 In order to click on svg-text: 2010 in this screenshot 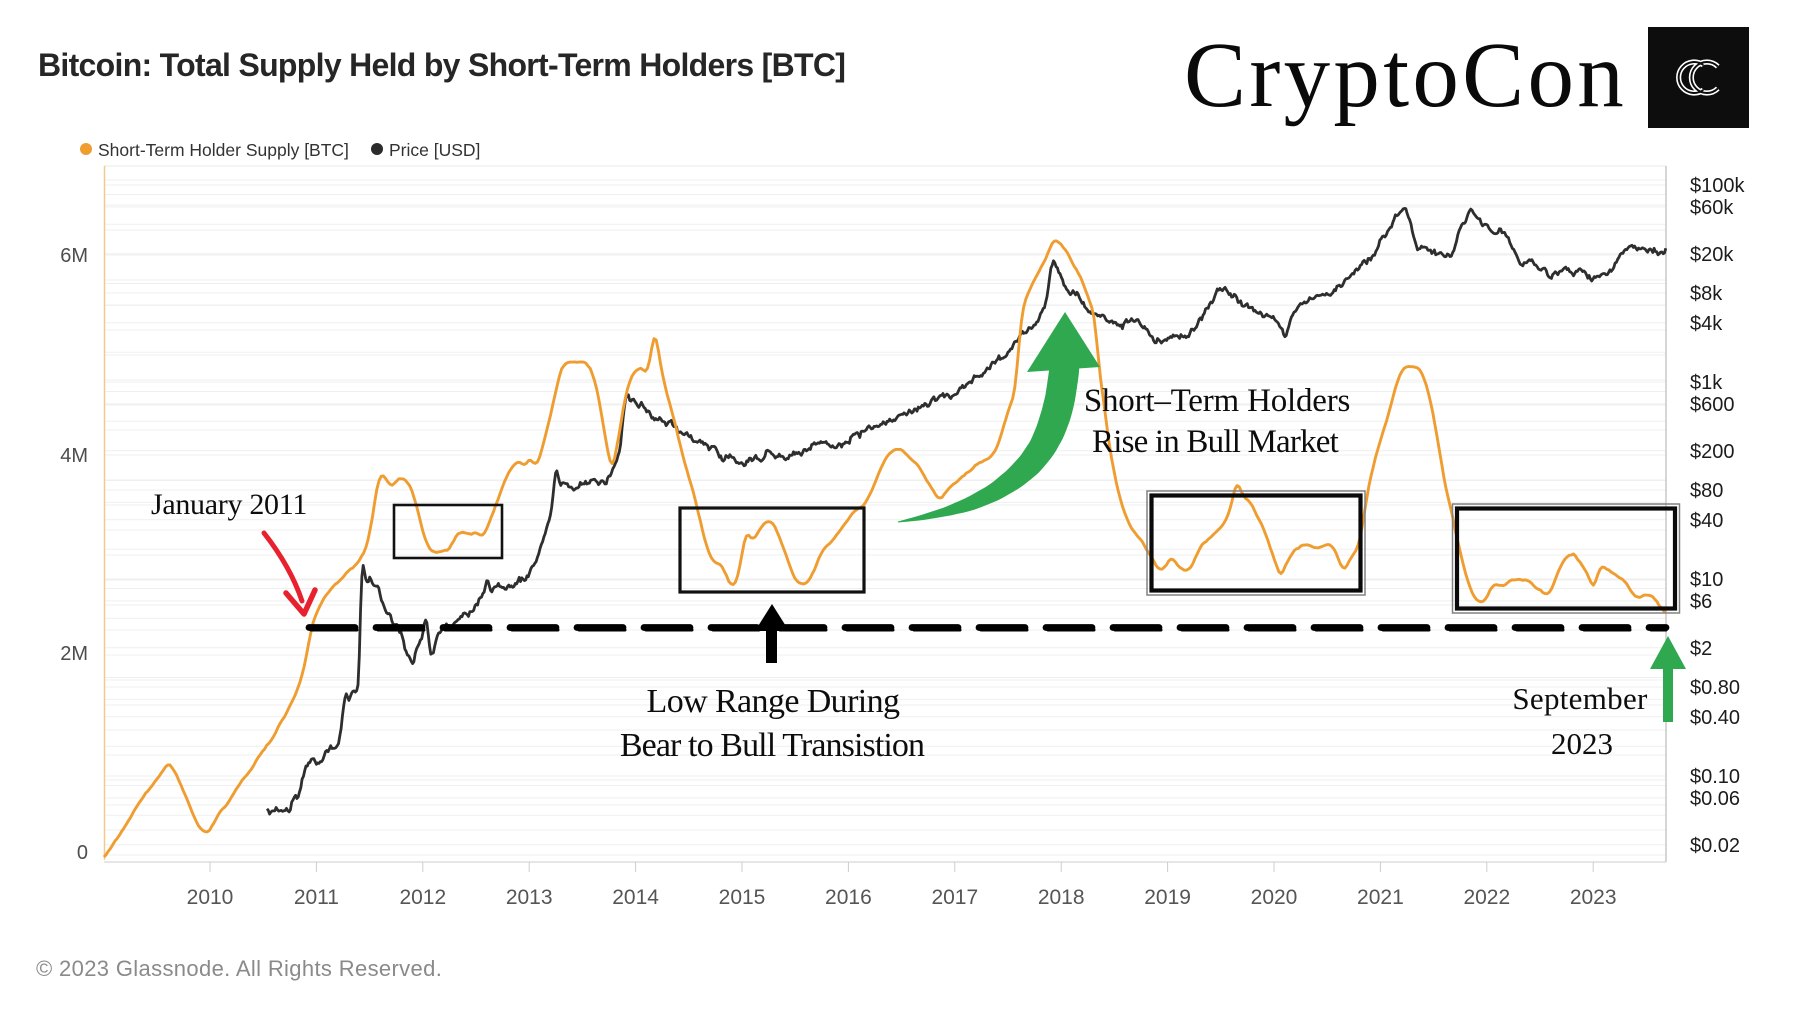, I will do `click(210, 897)`.